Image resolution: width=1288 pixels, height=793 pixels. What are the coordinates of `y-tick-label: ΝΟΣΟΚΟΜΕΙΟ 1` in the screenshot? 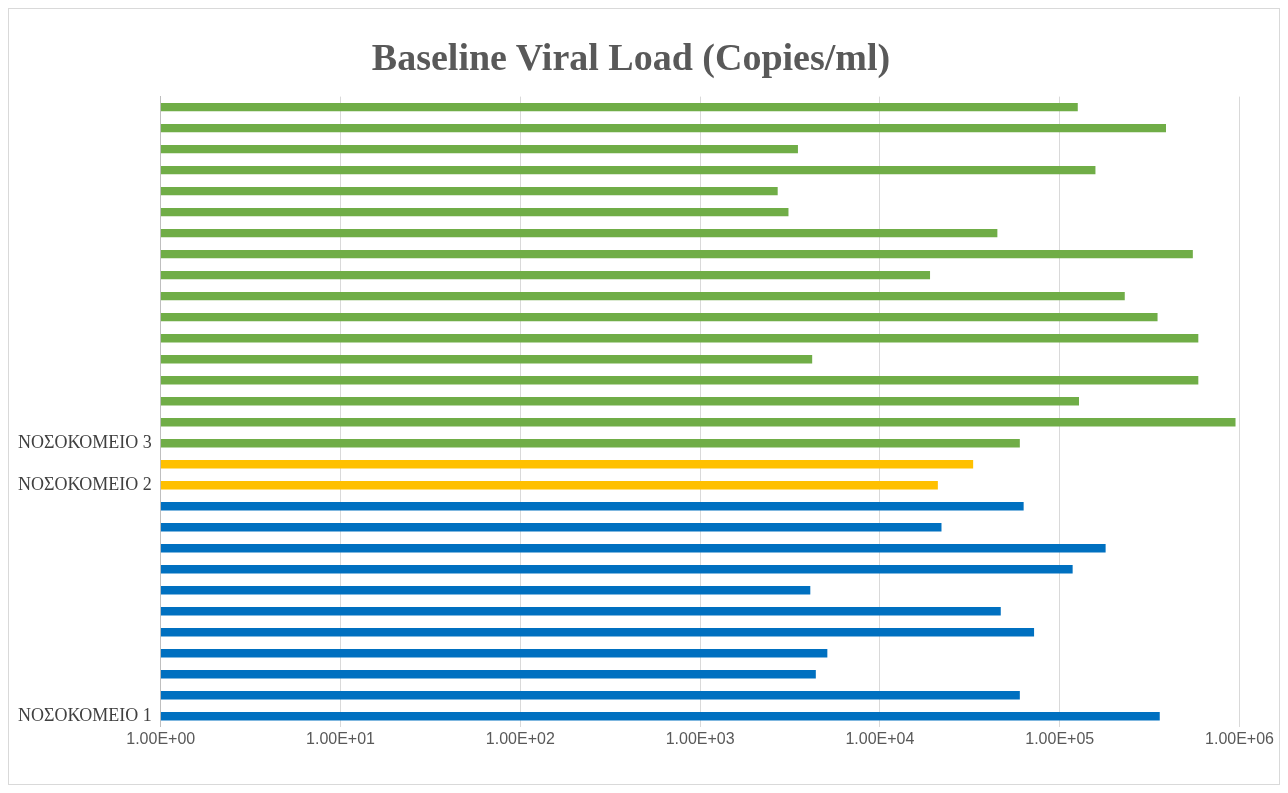 It's located at (84, 715).